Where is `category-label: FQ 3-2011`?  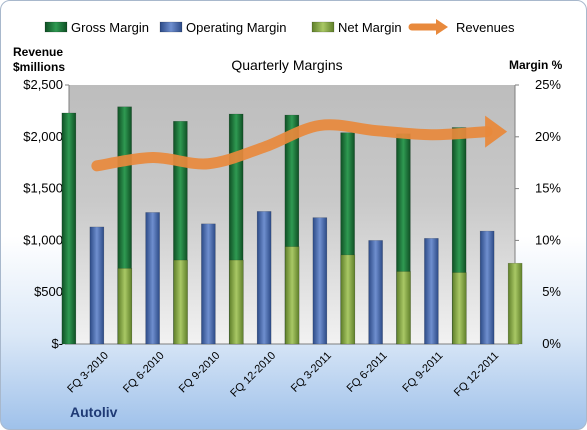
category-label: FQ 3-2011 is located at coordinates (311, 372).